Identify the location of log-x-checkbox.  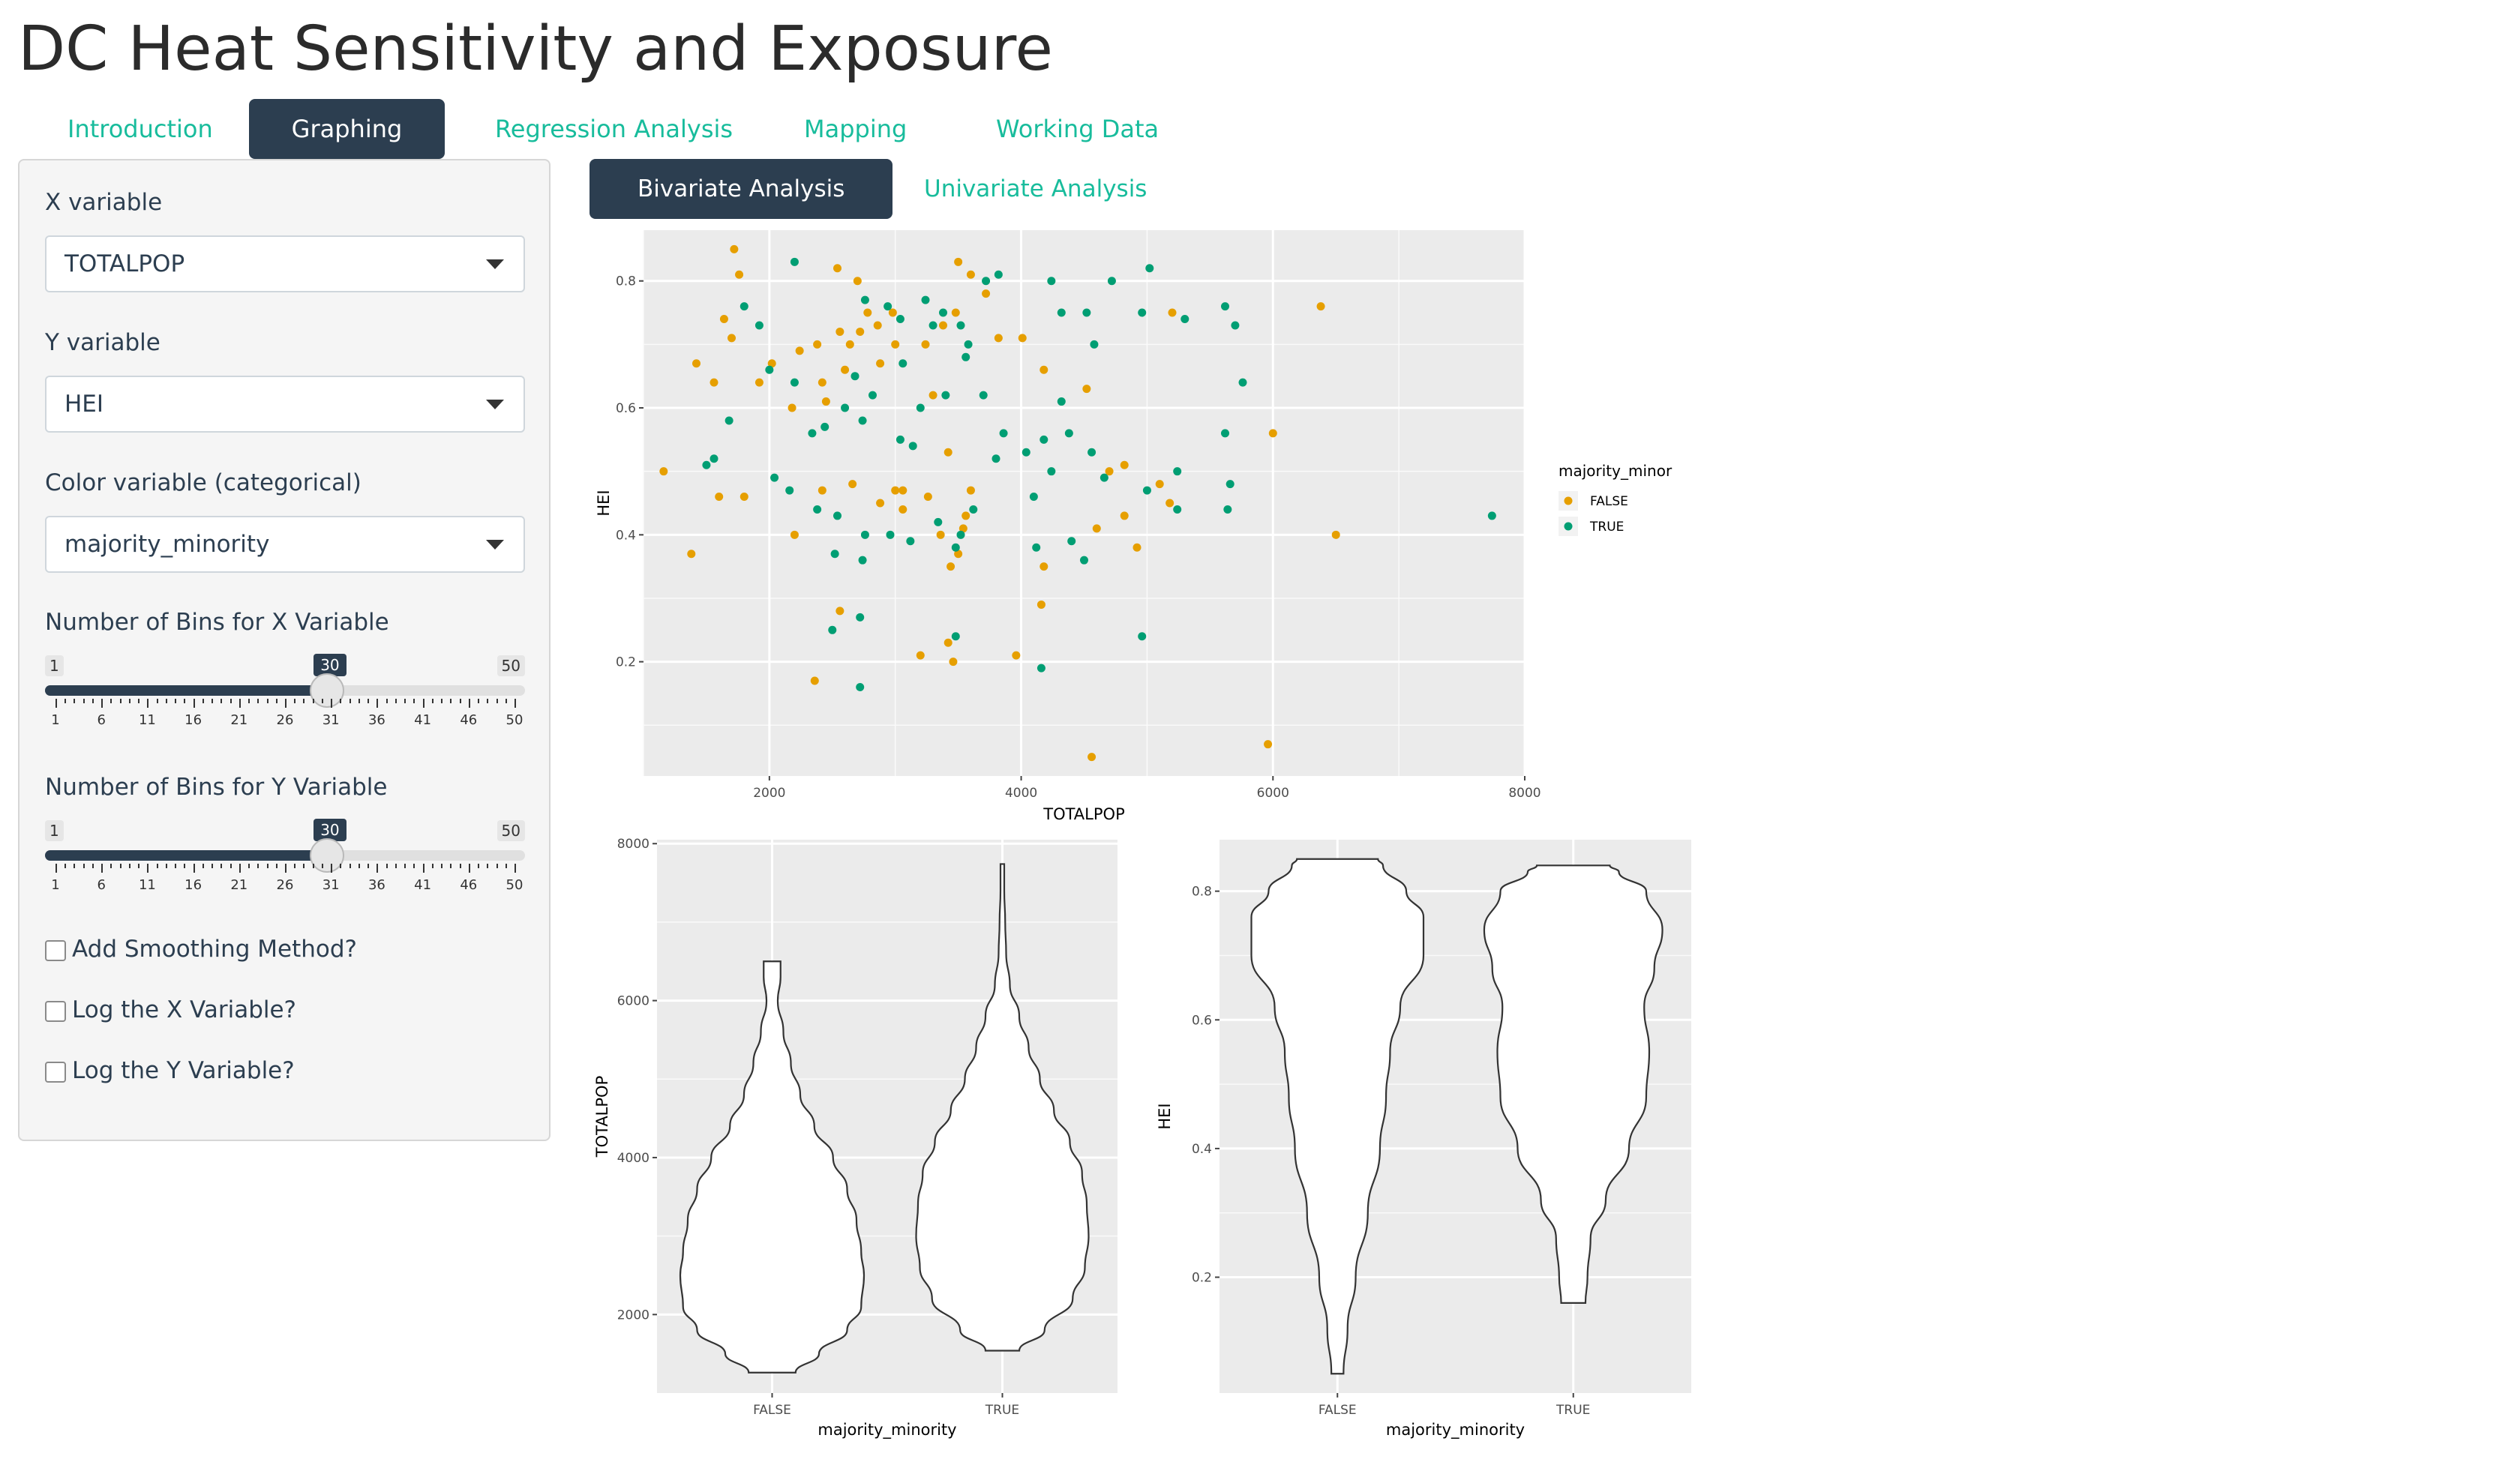
(55, 1011).